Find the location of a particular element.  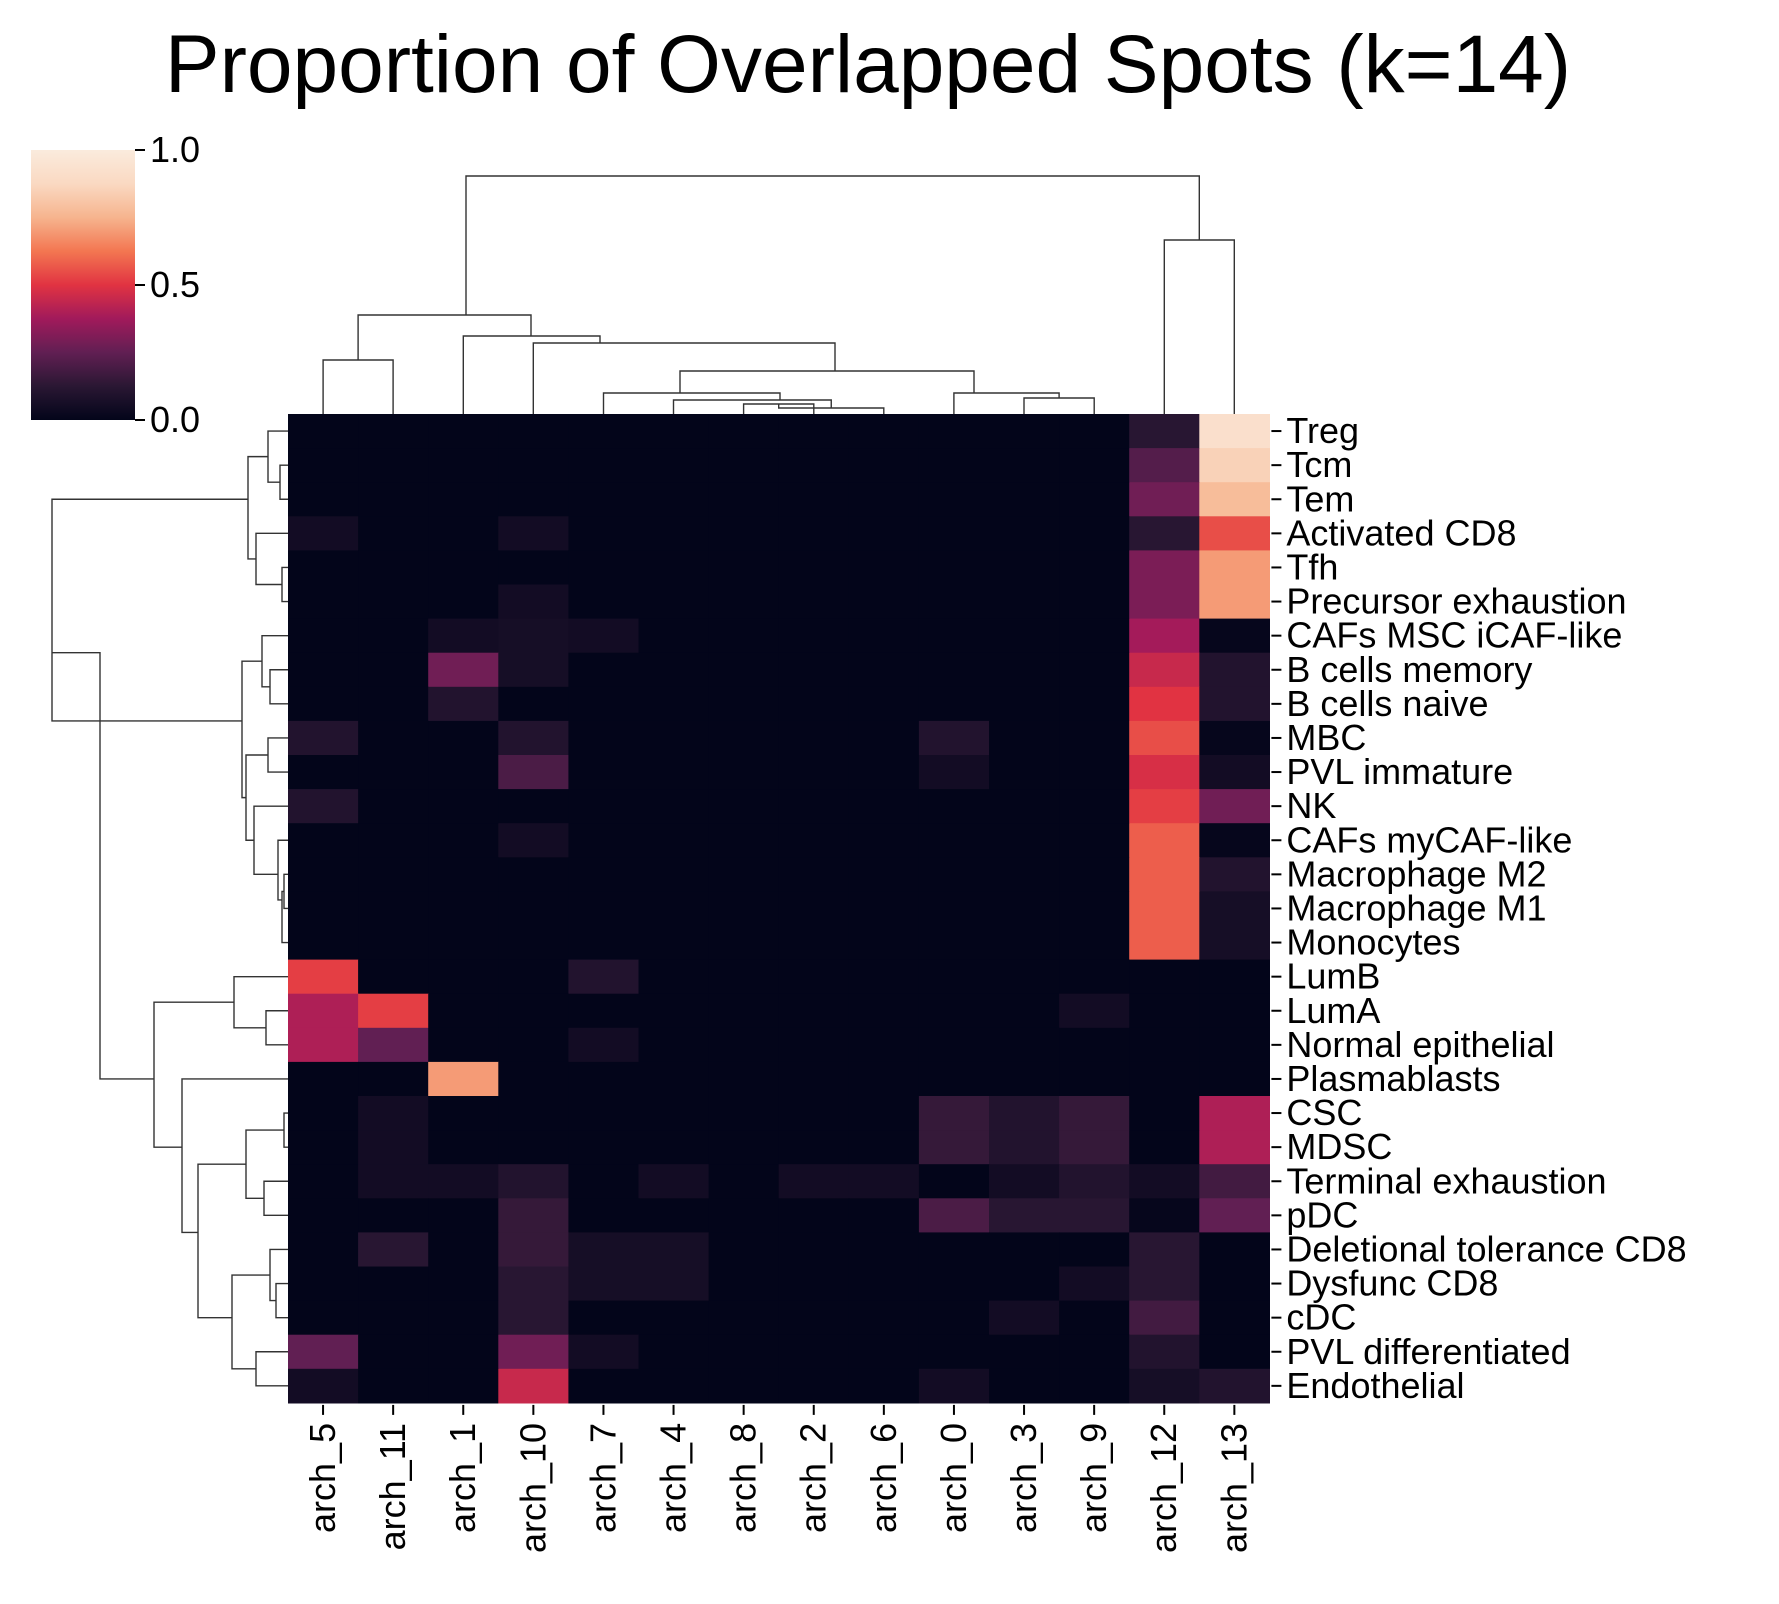

row-label: Terminal exhaustion is located at coordinates (1446, 1180).